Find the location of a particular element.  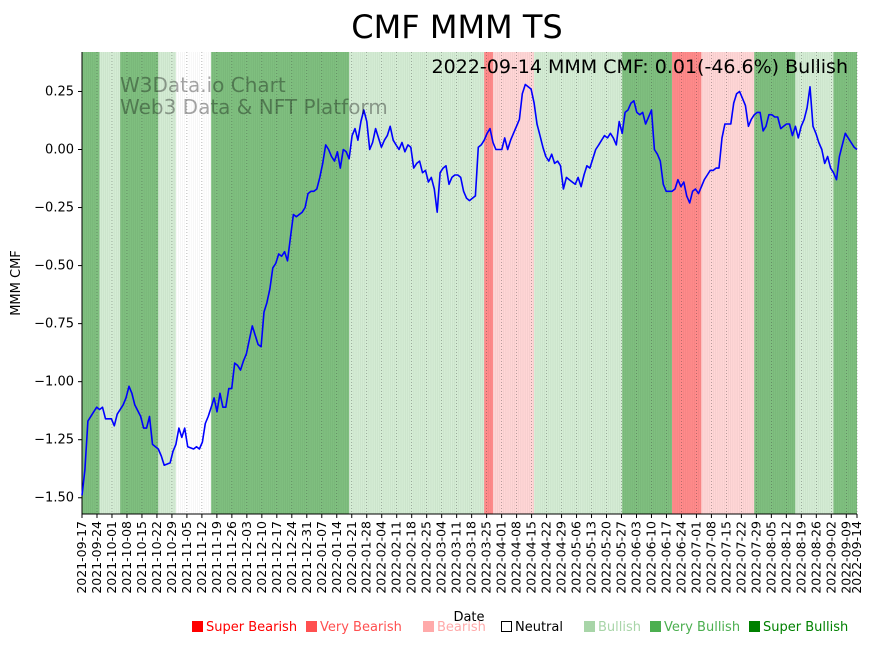

x-tick-label: 2022-04-29 is located at coordinates (561, 557).